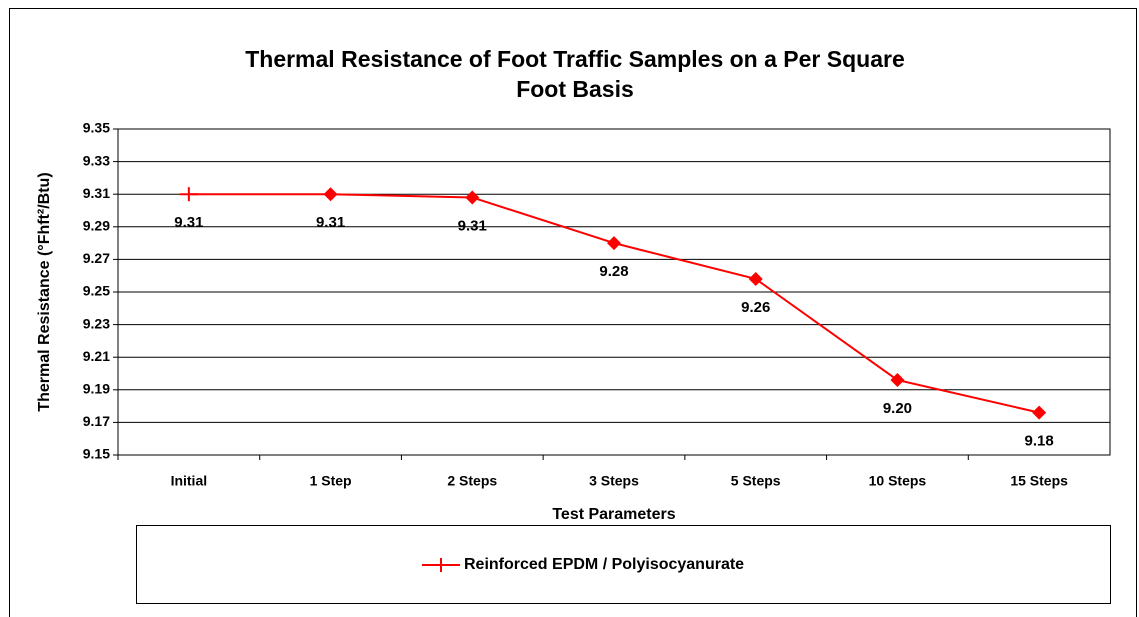 This screenshot has height=617, width=1139. Describe the element at coordinates (44, 291) in the screenshot. I see `y-axis-label: Thermal Resistance (°Fhft²/Btu)` at that location.